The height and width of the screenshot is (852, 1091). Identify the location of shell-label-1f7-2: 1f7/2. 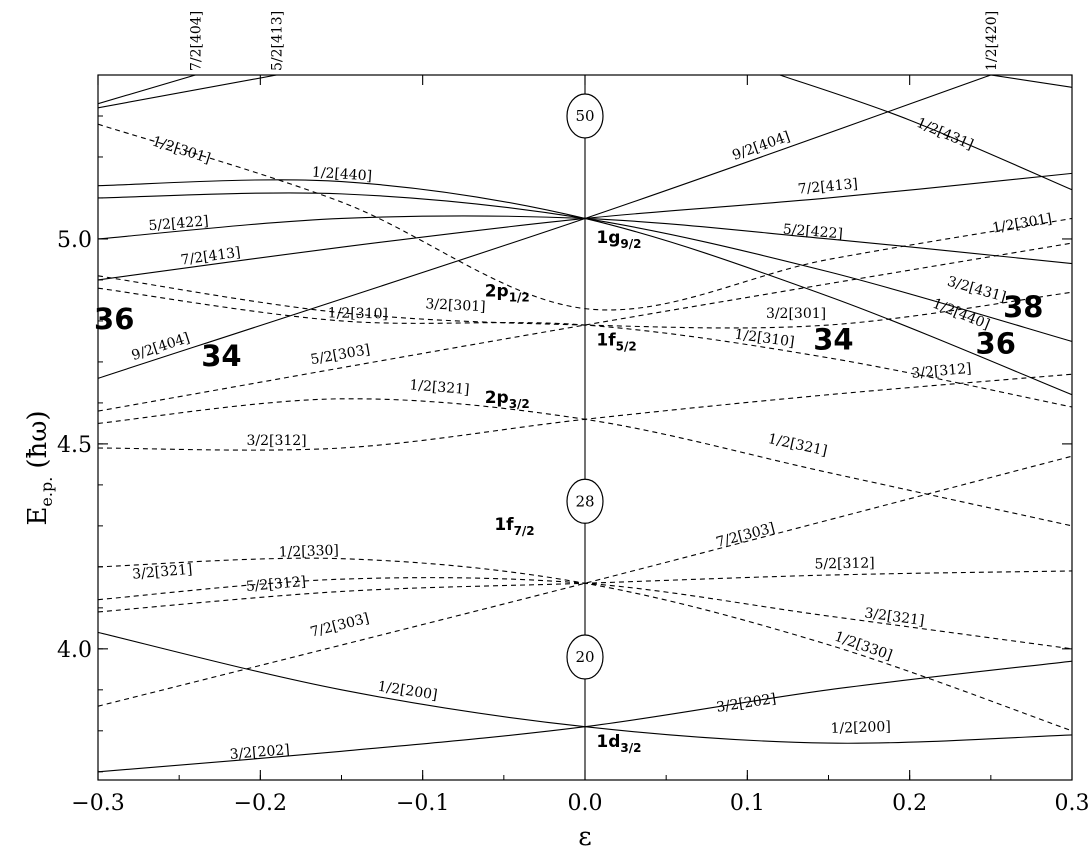
(514, 526).